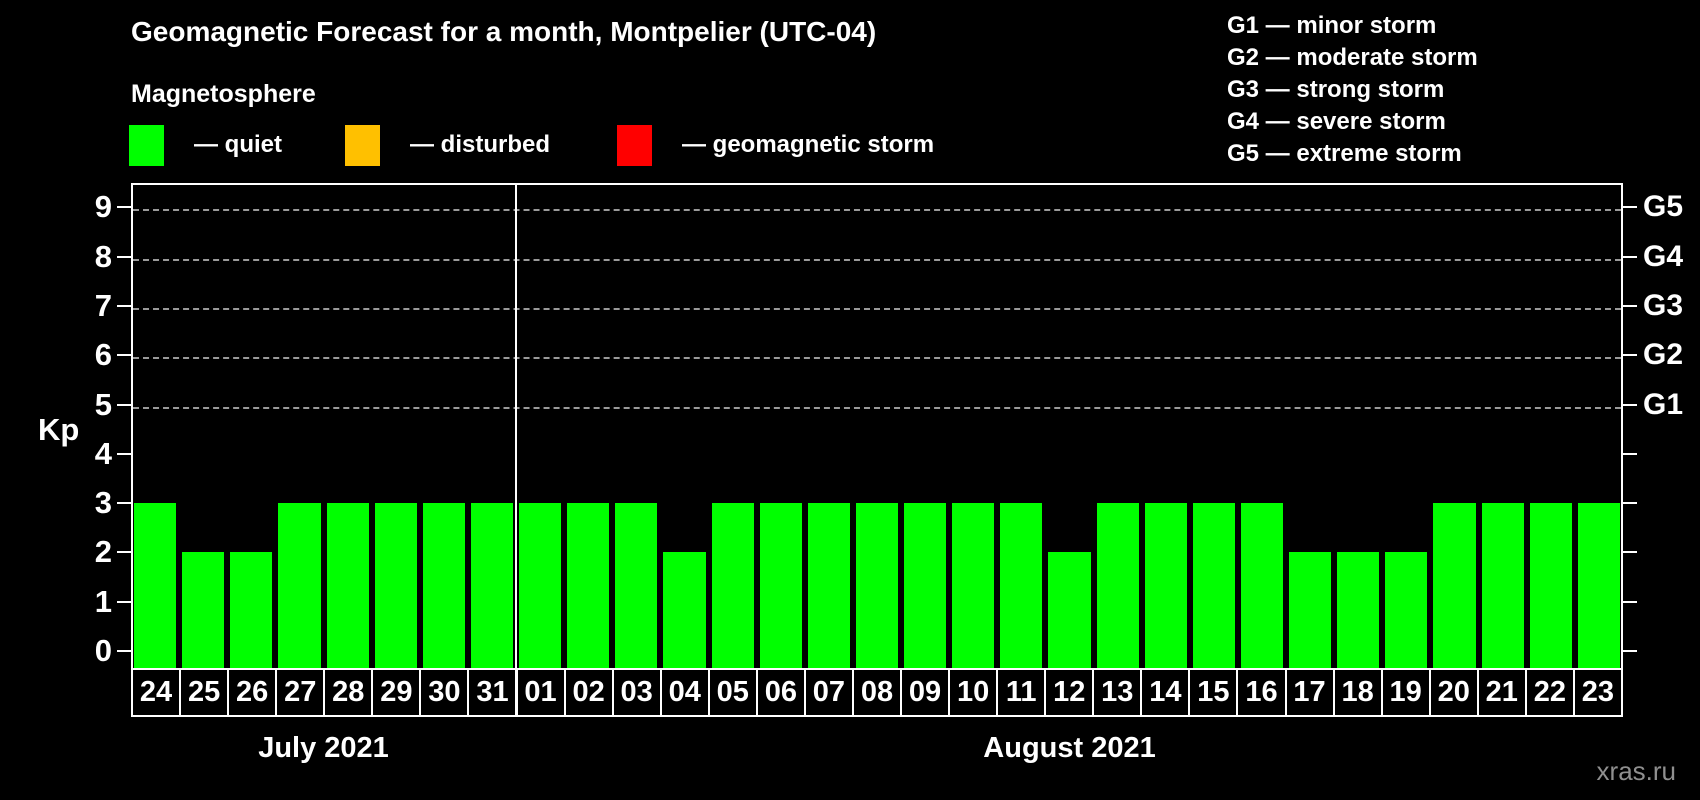 This screenshot has width=1700, height=800. Describe the element at coordinates (103, 207) in the screenshot. I see `y-tick-label-9: 9` at that location.